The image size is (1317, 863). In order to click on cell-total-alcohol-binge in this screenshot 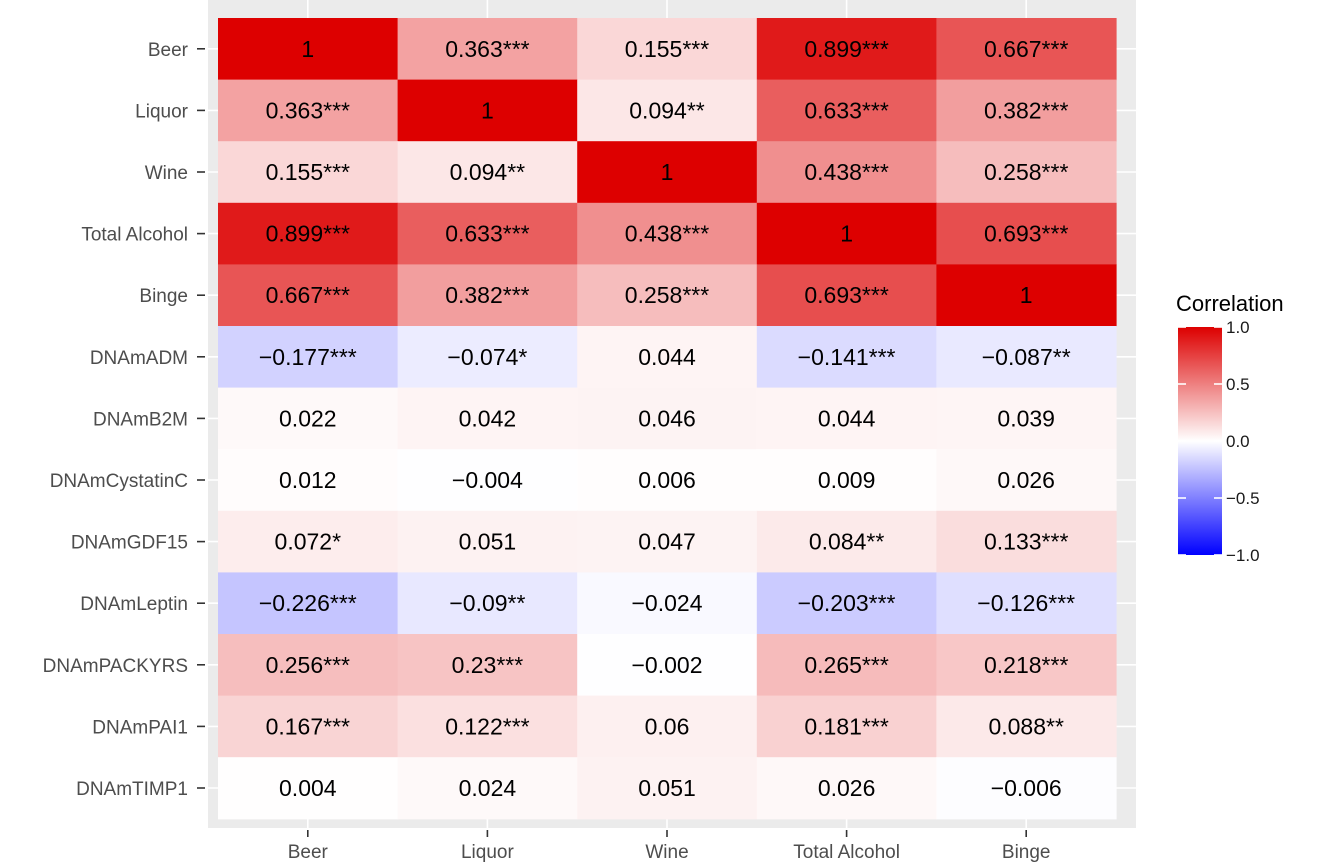, I will do `click(1026, 233)`.